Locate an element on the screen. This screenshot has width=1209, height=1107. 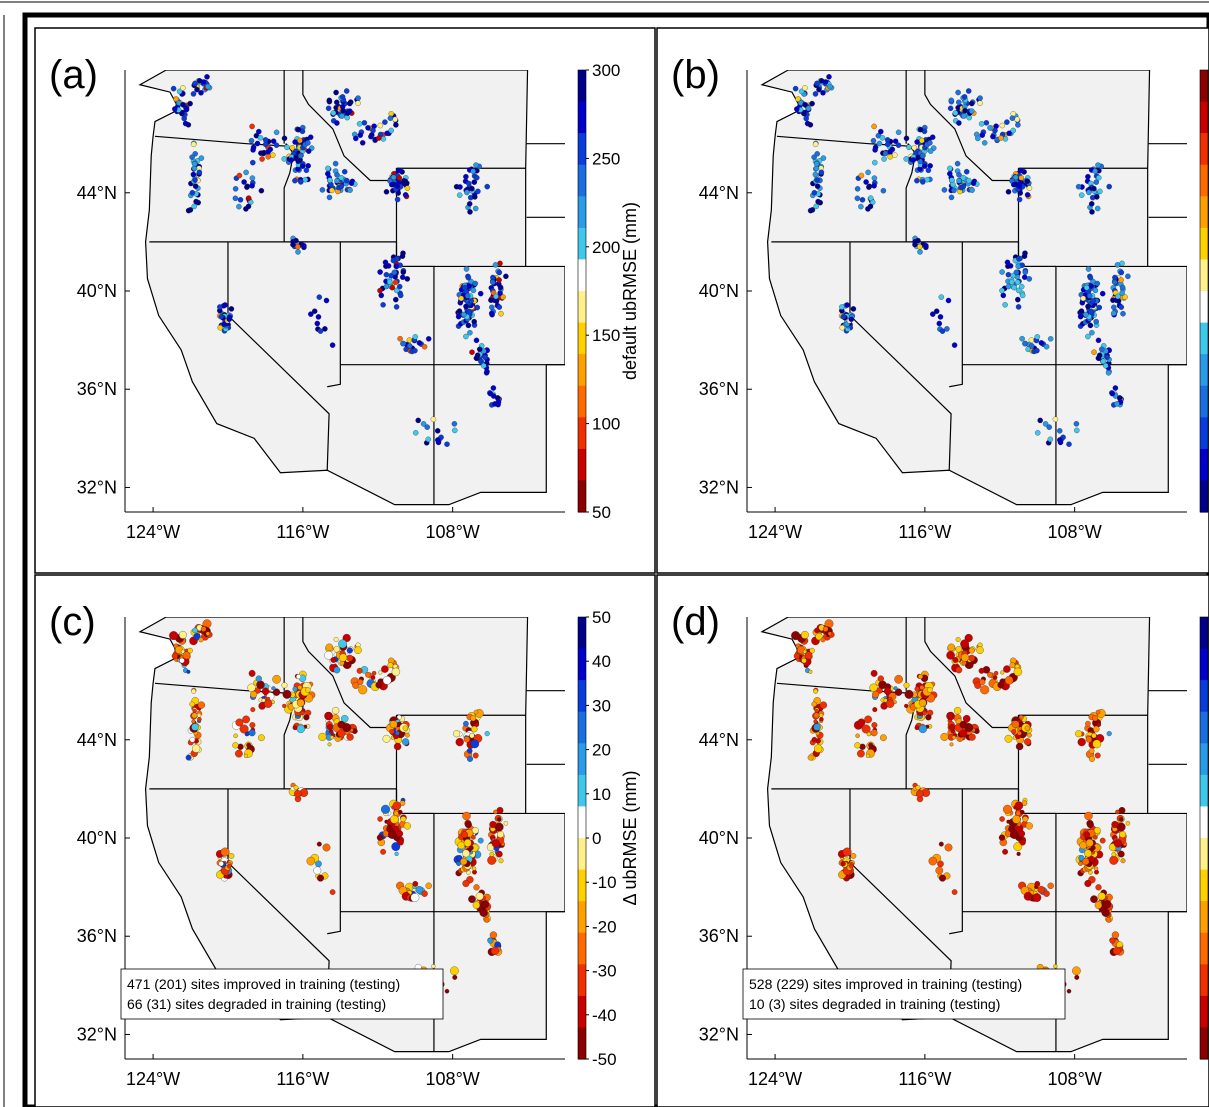
y-tick-label: 32°N is located at coordinates (97, 487).